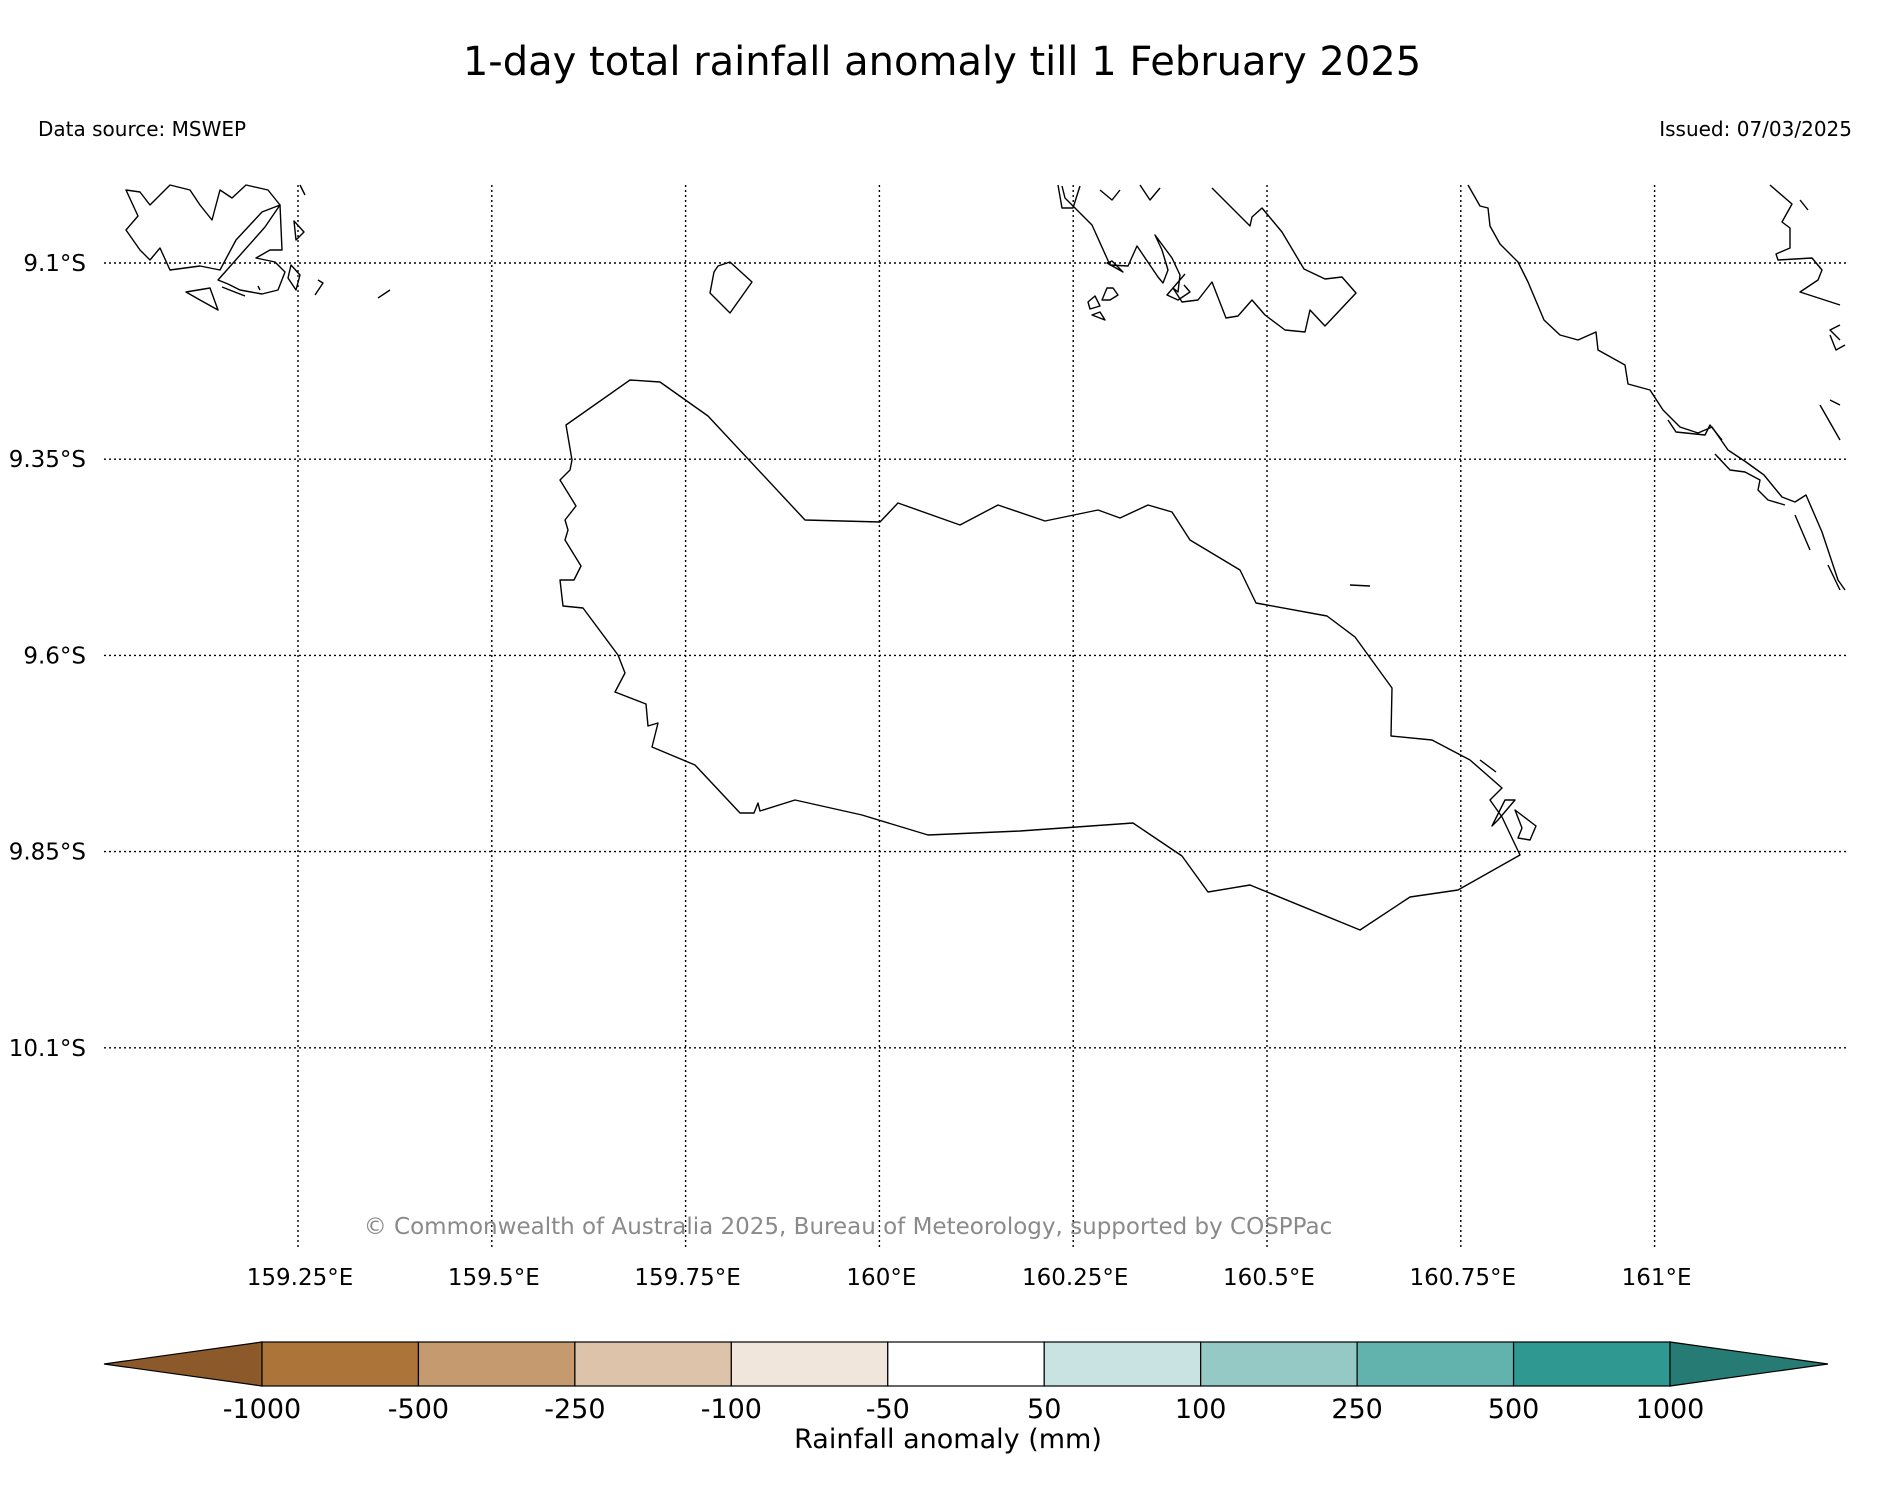  I want to click on colorbar-extend-high, so click(1749, 1364).